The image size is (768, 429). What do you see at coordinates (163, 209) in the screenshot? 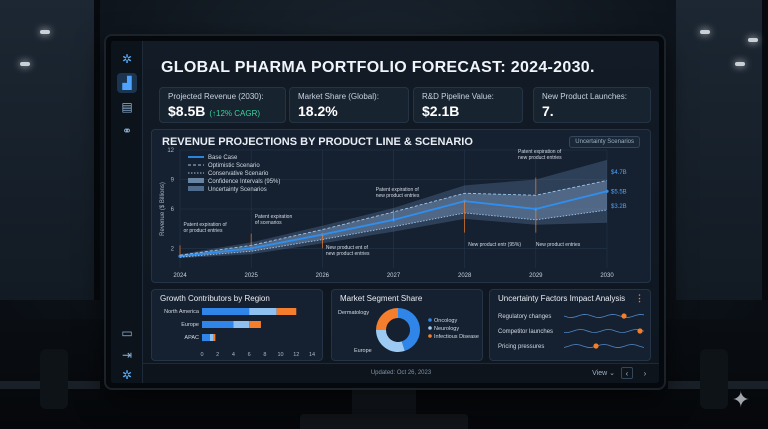
I see `y-axis-label: Revenue ($ Billions)` at bounding box center [163, 209].